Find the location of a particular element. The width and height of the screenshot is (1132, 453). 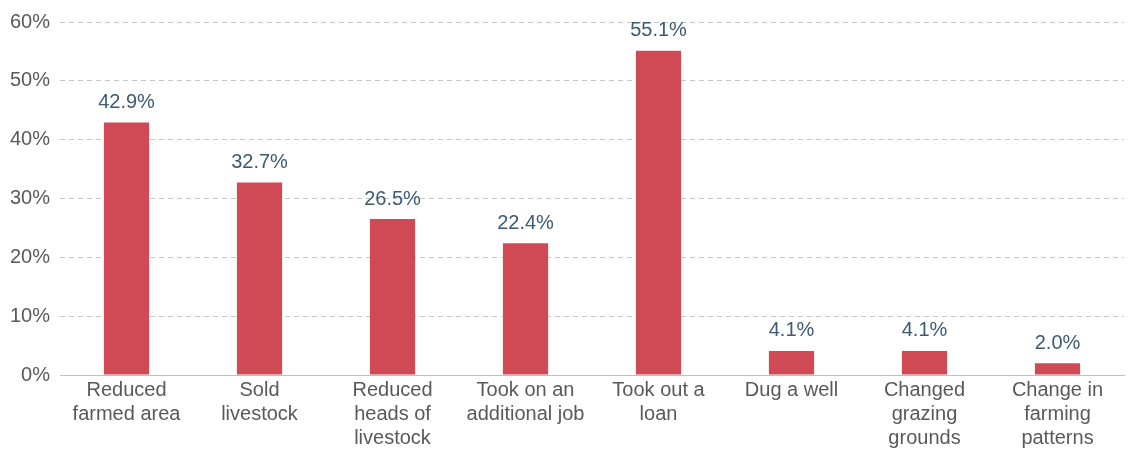

y-tick-label: 20% is located at coordinates (30, 255).